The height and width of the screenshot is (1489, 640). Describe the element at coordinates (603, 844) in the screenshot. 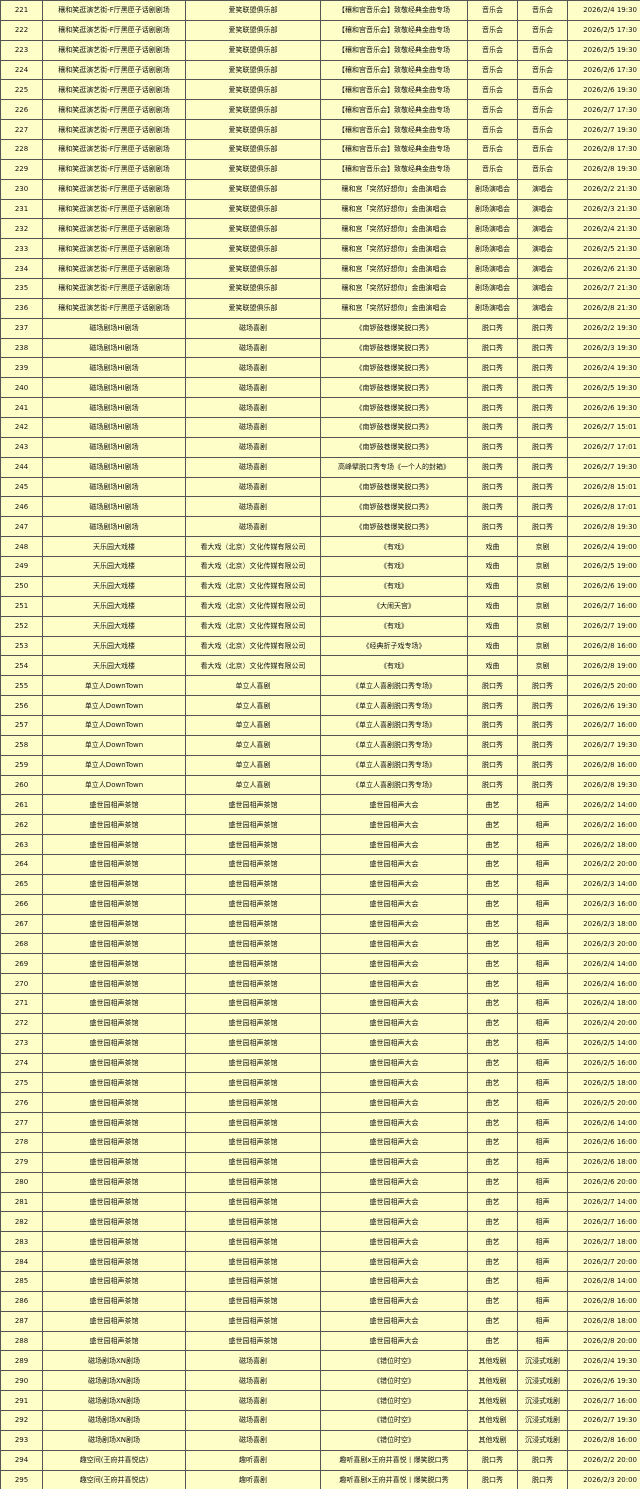

I see `show-time: 2026/2/2 18:00` at that location.